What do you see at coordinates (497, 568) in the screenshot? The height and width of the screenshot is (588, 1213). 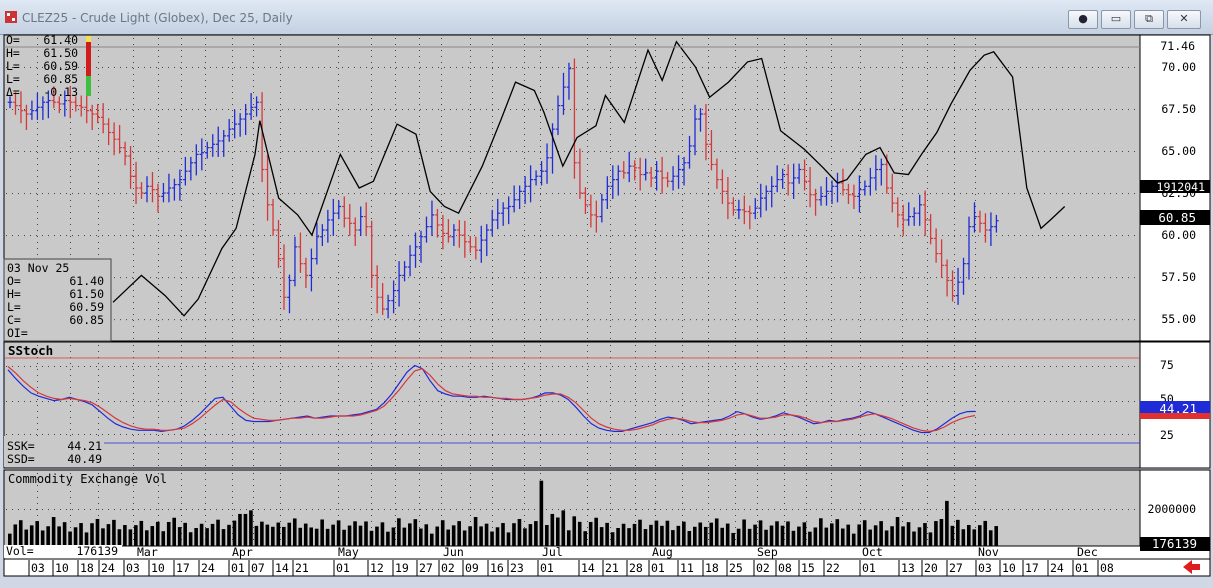 I see `day-label: 16` at bounding box center [497, 568].